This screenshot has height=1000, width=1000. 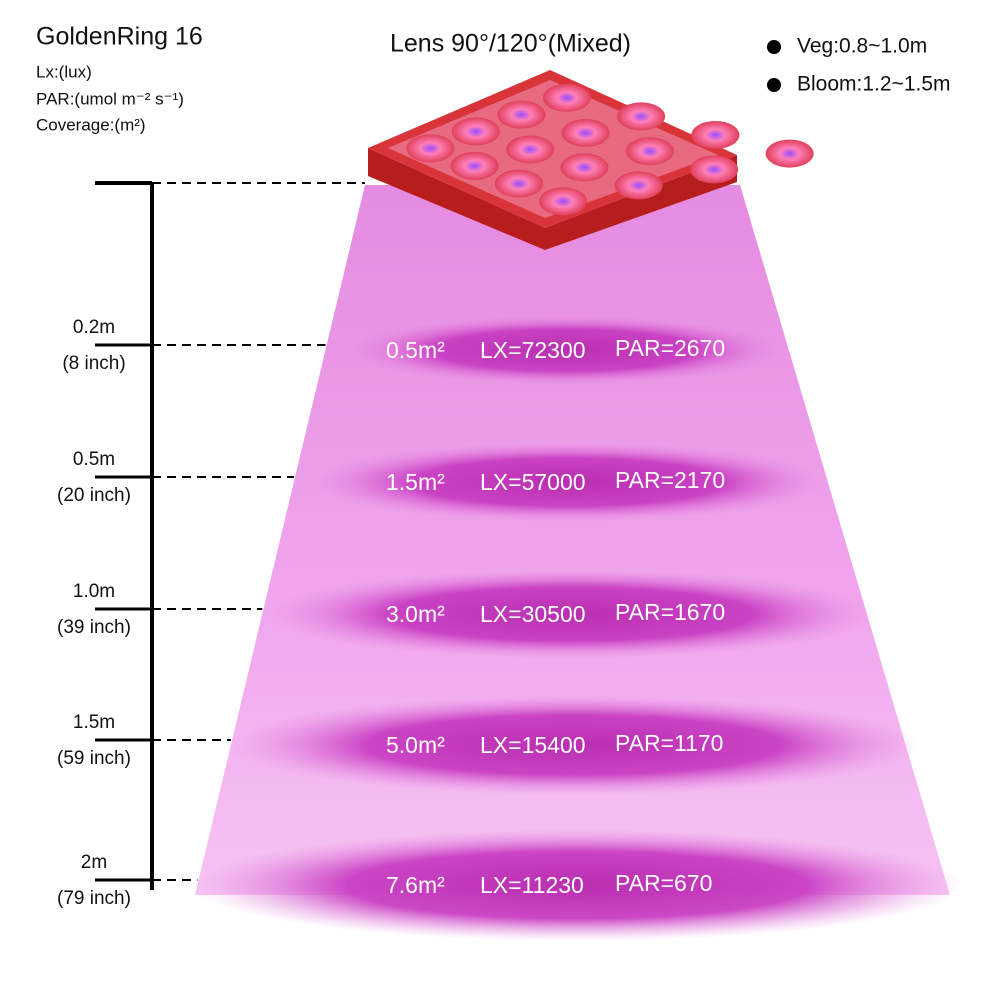 I want to click on distance: 2m, so click(x=94, y=862).